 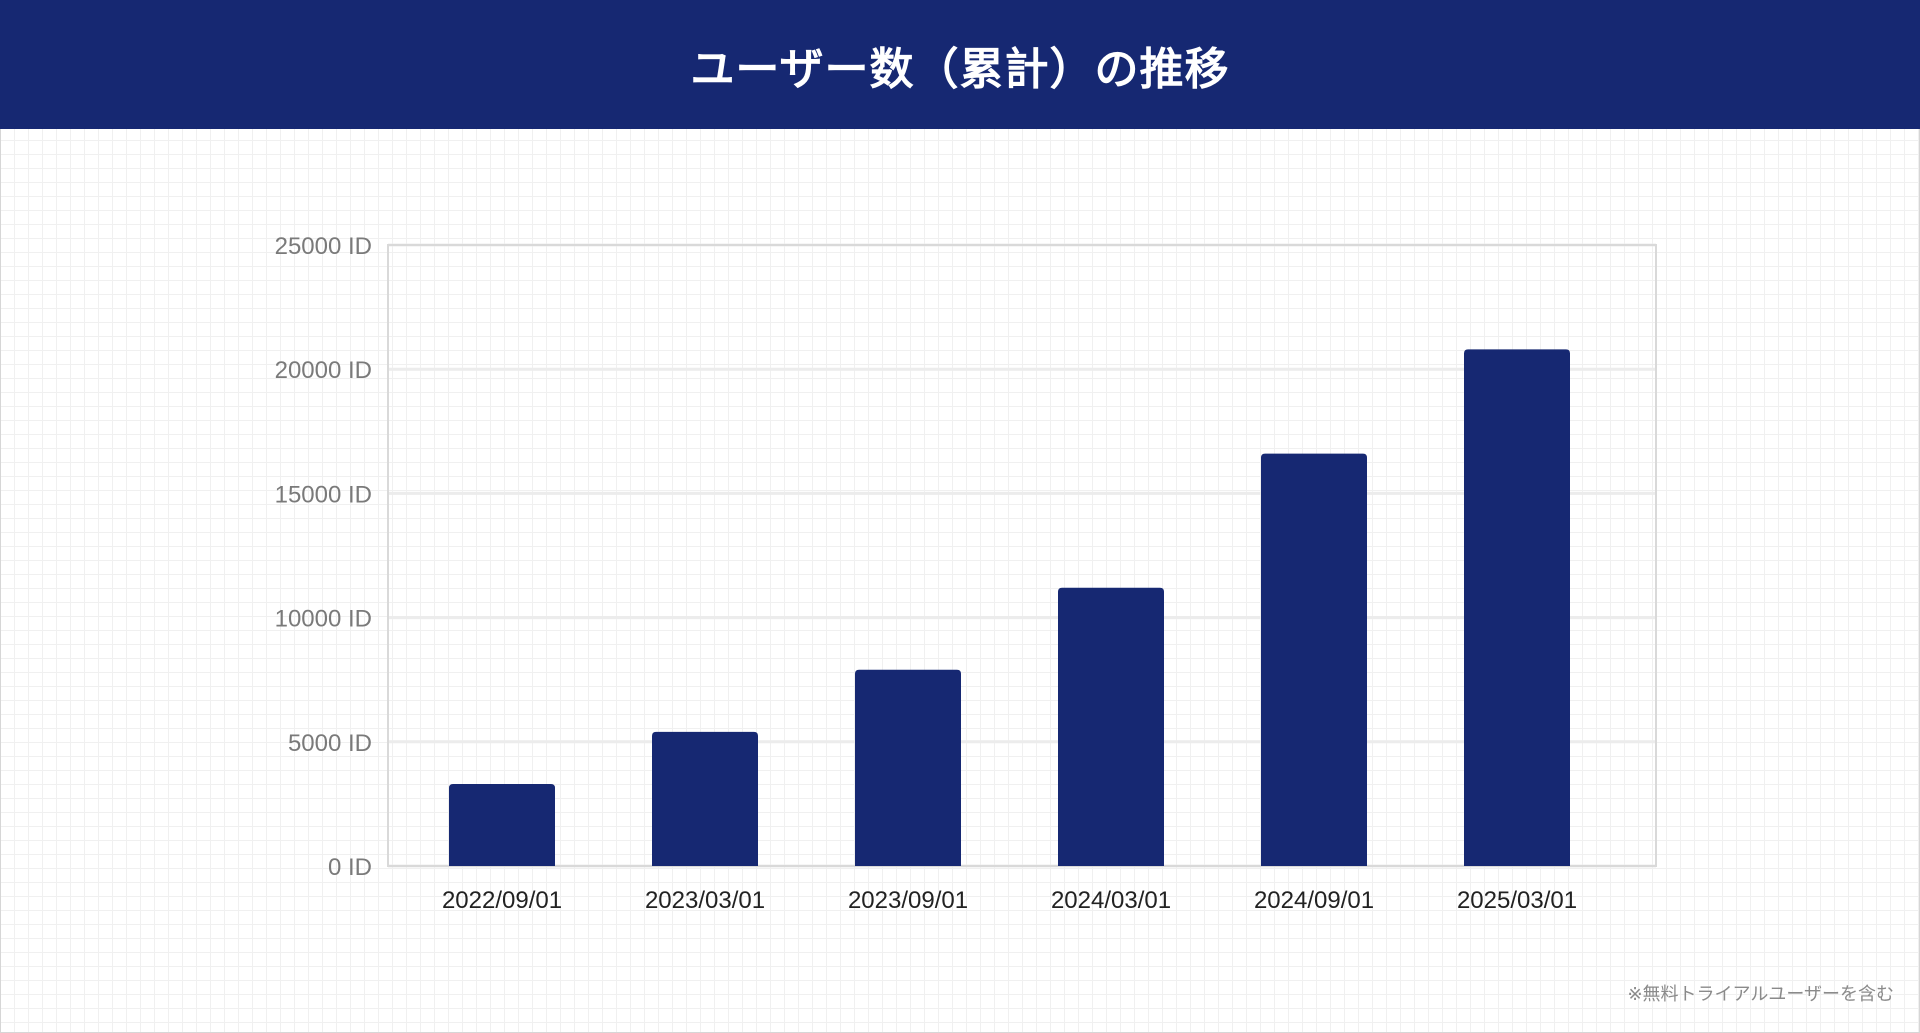 What do you see at coordinates (1314, 900) in the screenshot?
I see `x-tick-label: 2024/09/01` at bounding box center [1314, 900].